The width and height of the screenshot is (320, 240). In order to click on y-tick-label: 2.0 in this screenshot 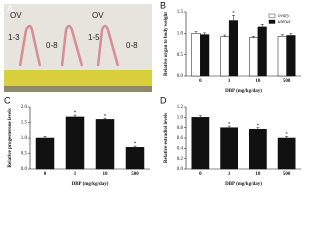, I will do `click(24, 107)`.